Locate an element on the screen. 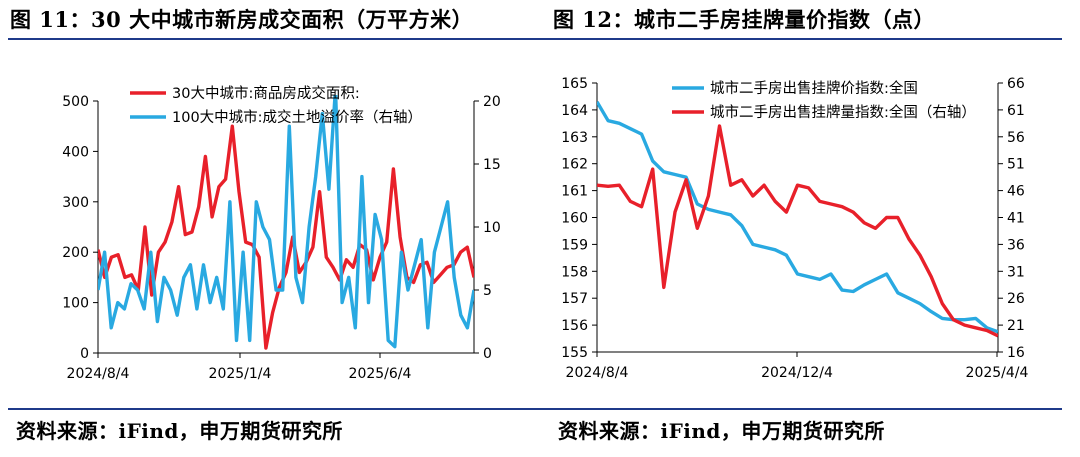 The image size is (1080, 457). right-chart-right-tick-label: 66 is located at coordinates (1016, 84).